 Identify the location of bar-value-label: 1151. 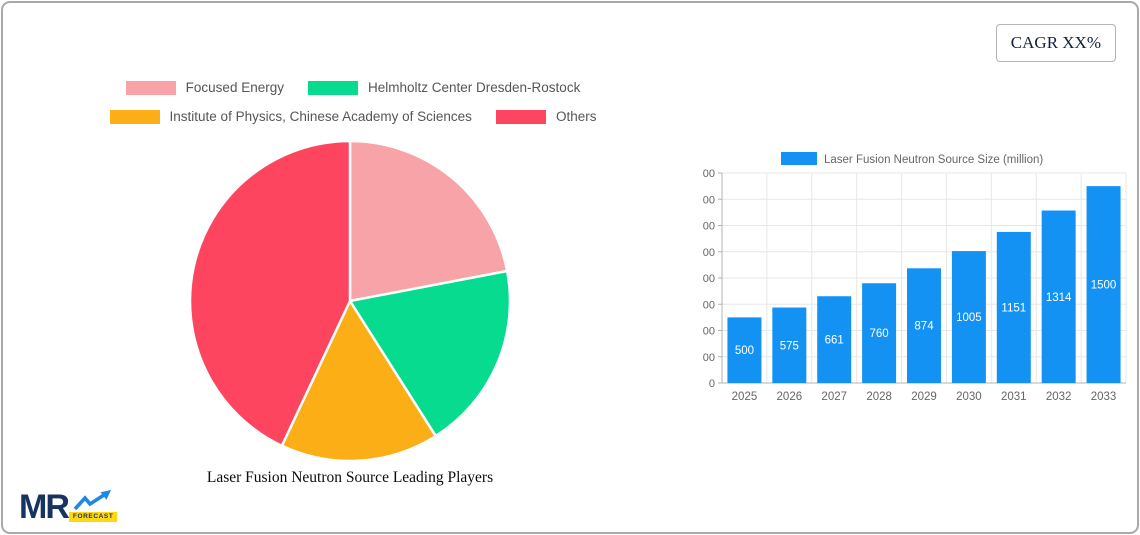
(1013, 308).